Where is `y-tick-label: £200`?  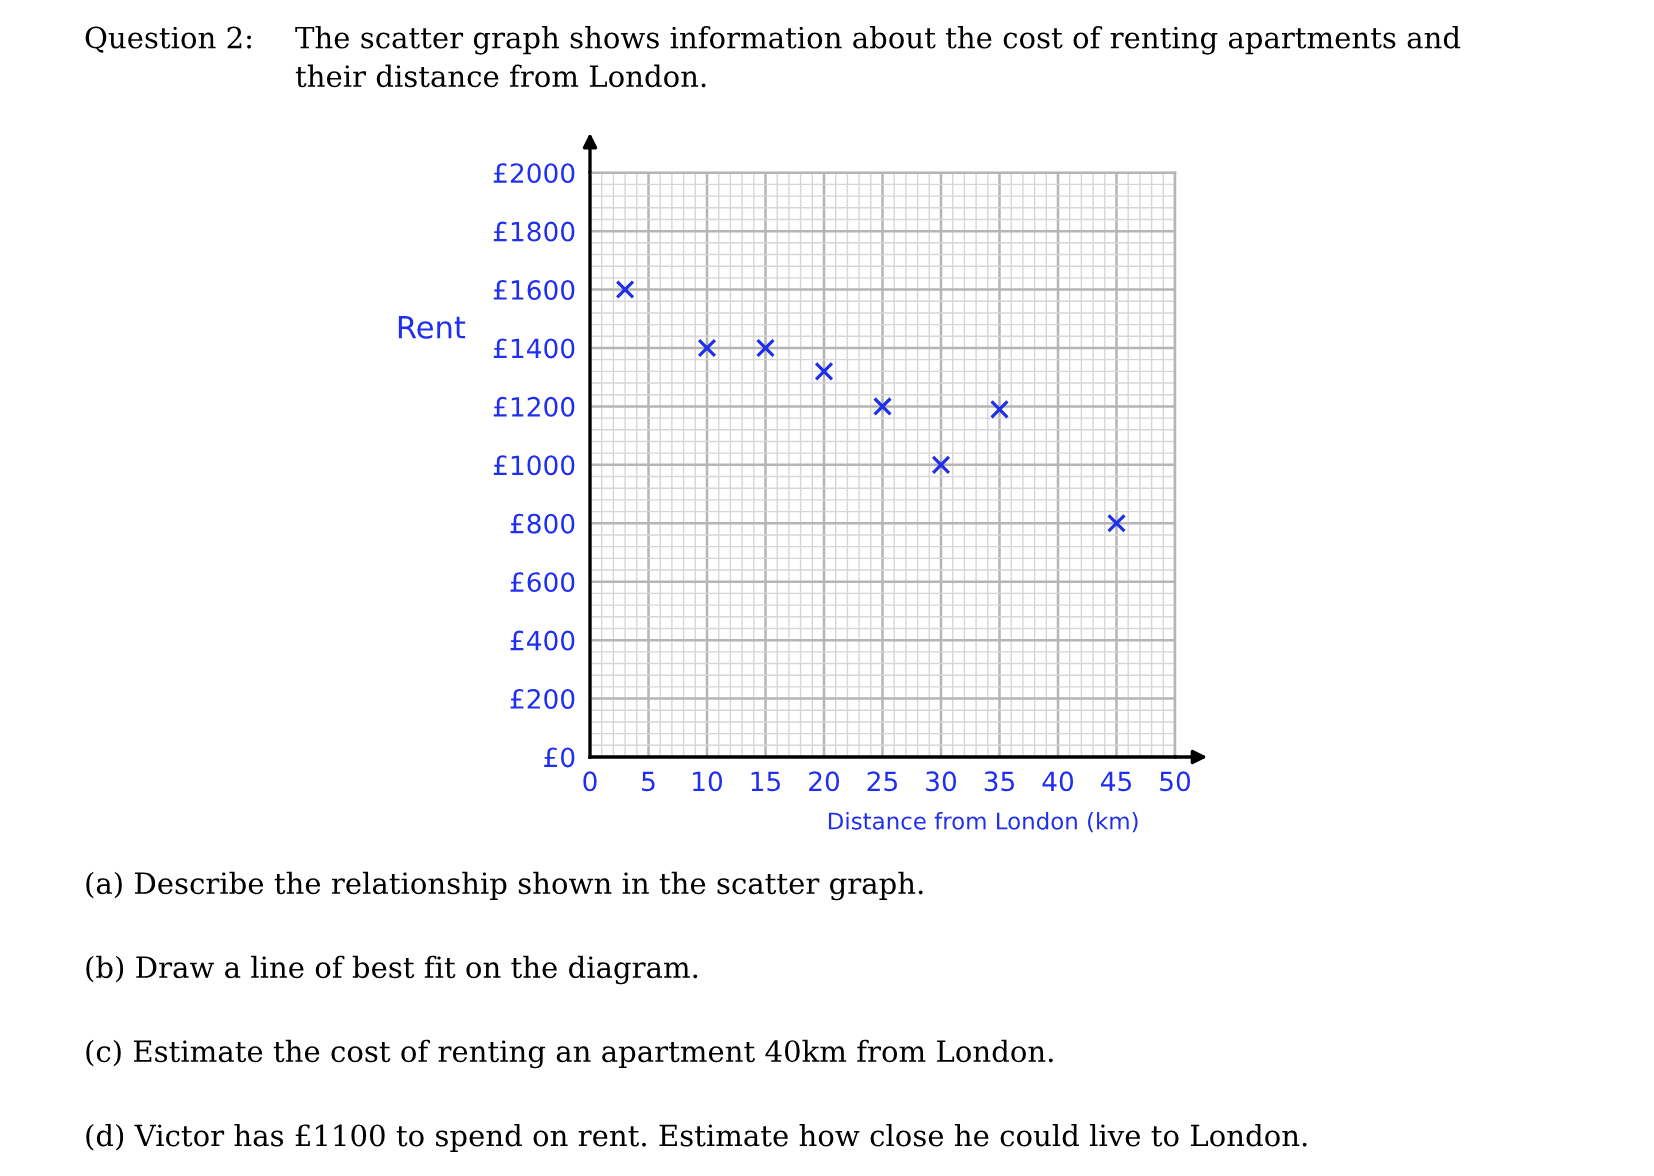
y-tick-label: £200 is located at coordinates (542, 699).